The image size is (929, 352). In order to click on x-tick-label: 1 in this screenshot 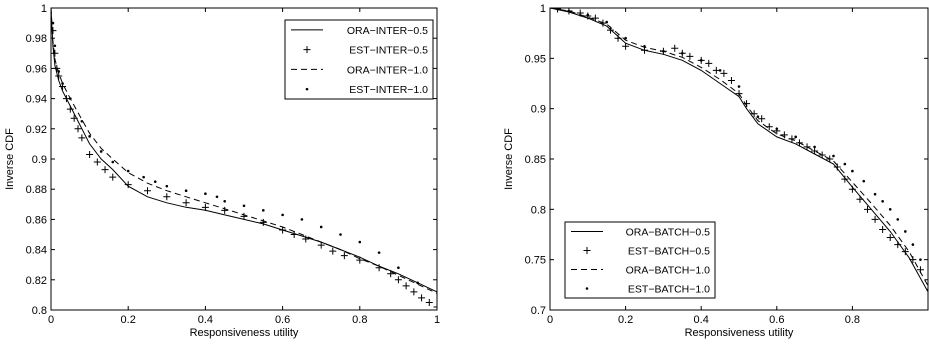, I will do `click(437, 320)`.